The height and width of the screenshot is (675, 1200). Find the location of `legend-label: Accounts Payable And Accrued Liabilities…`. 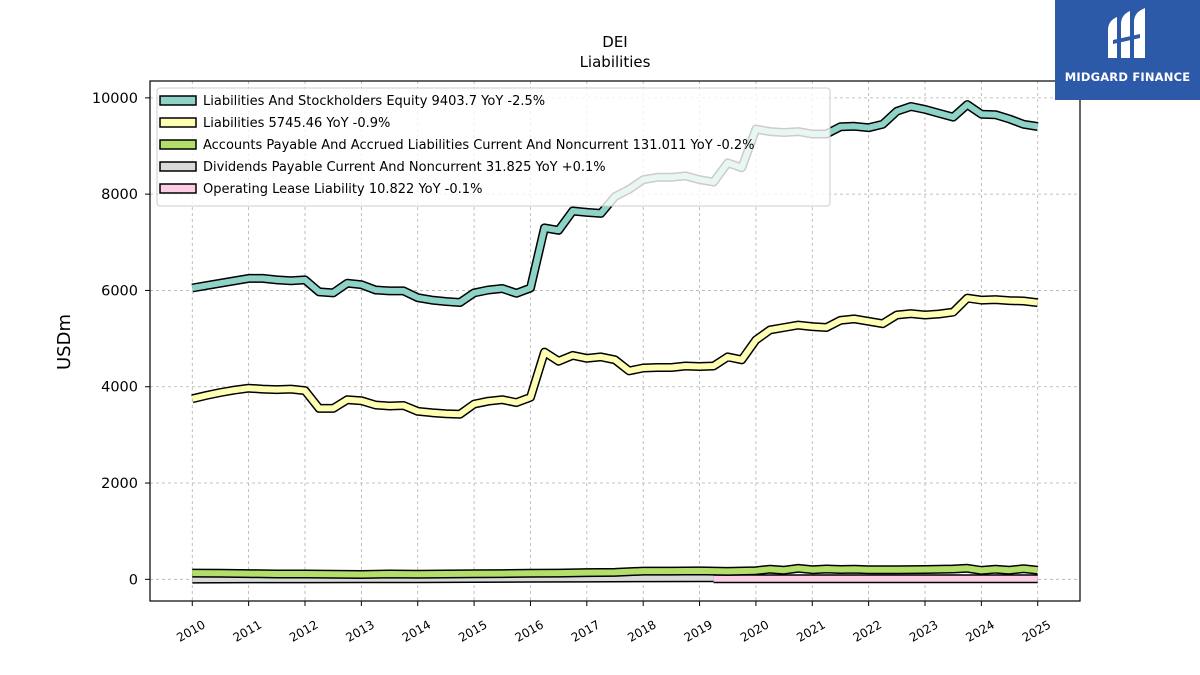

legend-label: Accounts Payable And Accrued Liabilities… is located at coordinates (479, 145).